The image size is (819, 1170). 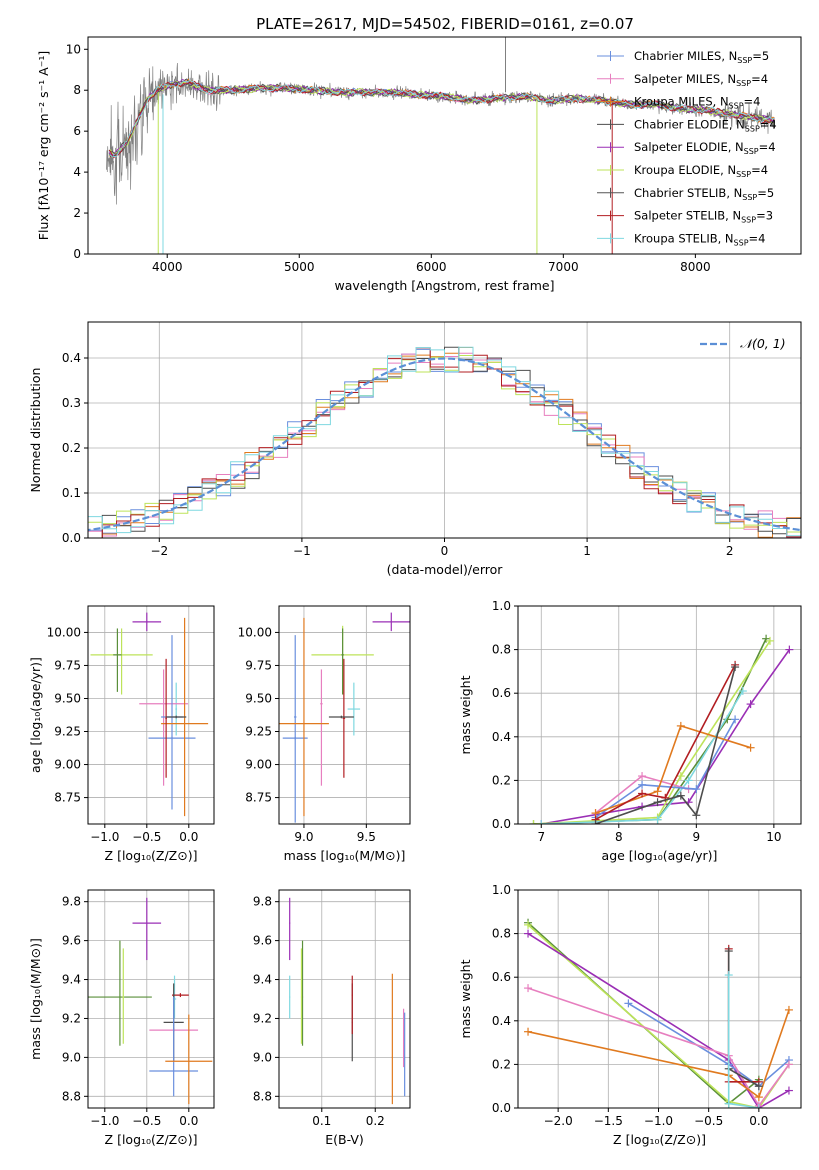 What do you see at coordinates (71, 1057) in the screenshot?
I see `y-tick-label: 9.0` at bounding box center [71, 1057].